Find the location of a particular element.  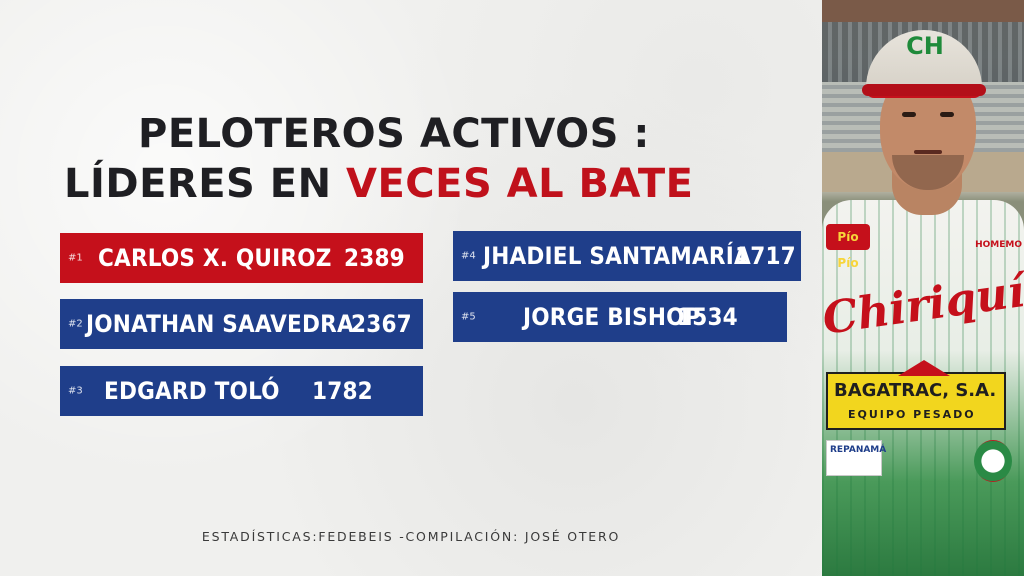

player-mouth is located at coordinates (928, 152).